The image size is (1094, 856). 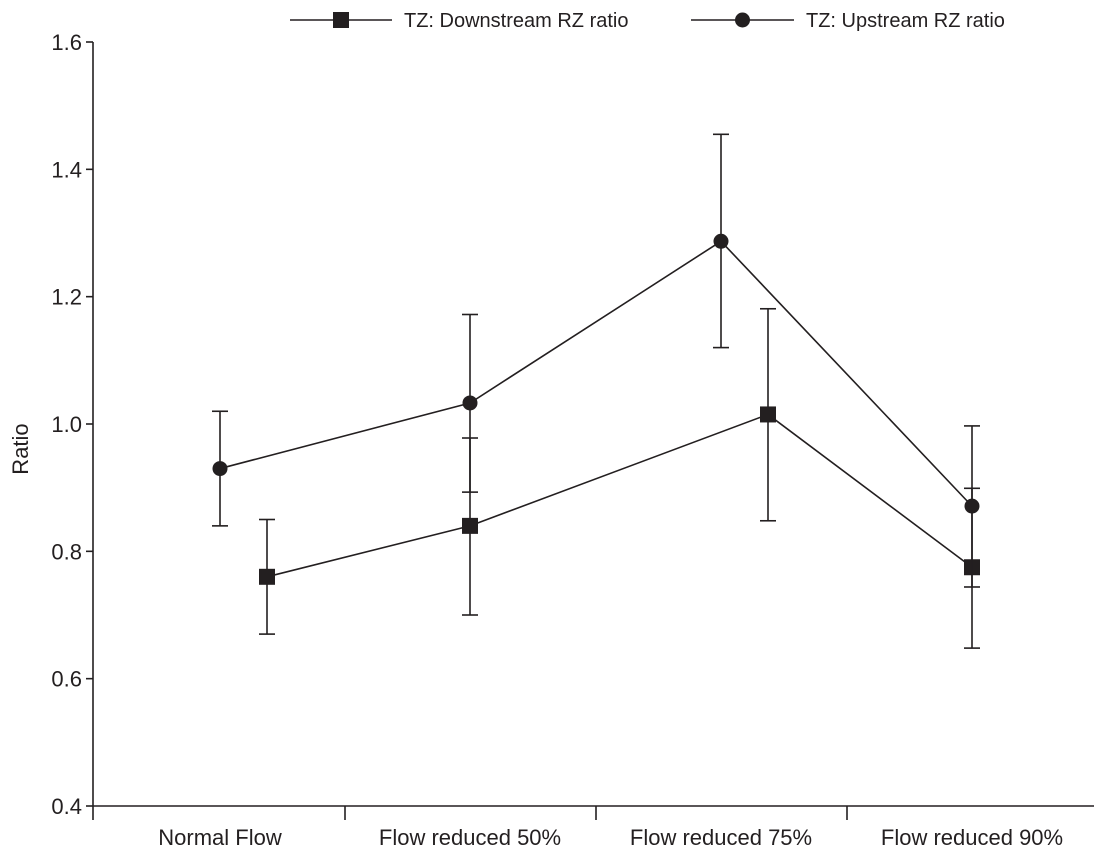 What do you see at coordinates (619, 495) in the screenshot?
I see `series-line` at bounding box center [619, 495].